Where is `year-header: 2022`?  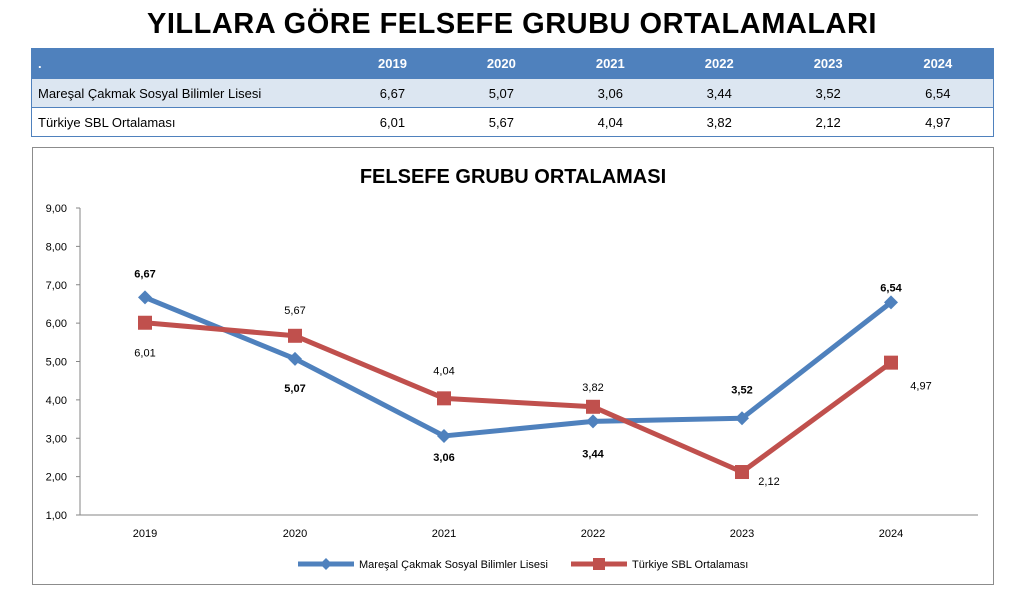
year-header: 2022 is located at coordinates (719, 63).